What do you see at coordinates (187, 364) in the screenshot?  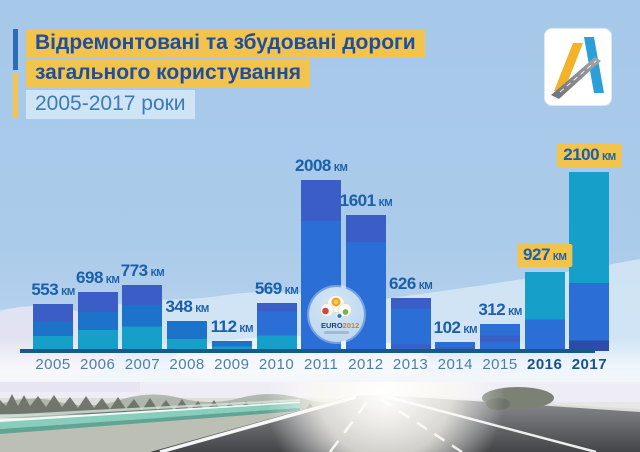 I see `year-label-2008: 2008` at bounding box center [187, 364].